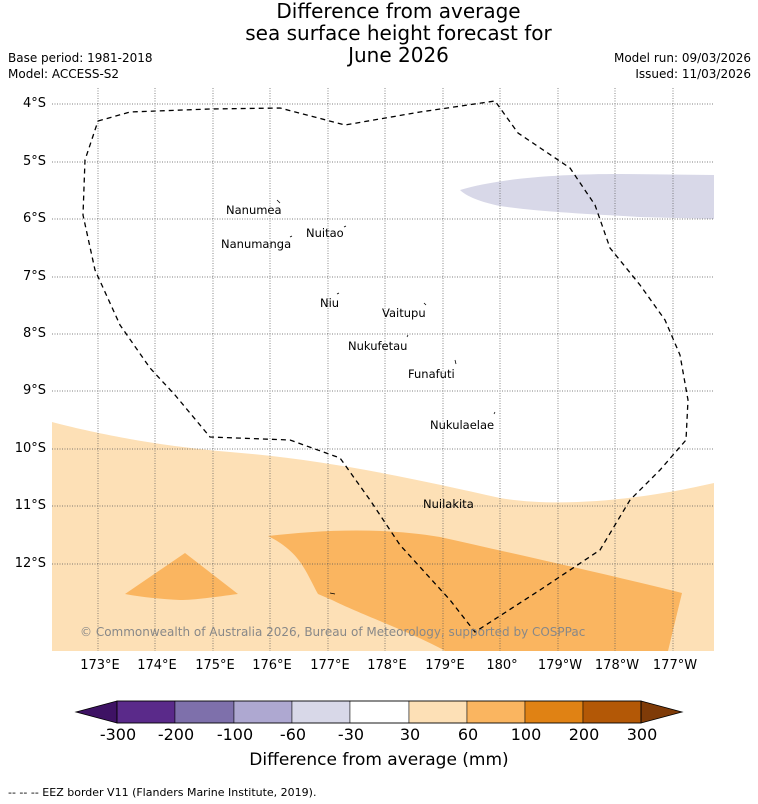  Describe the element at coordinates (379, 760) in the screenshot. I see `colorbar-title: Difference from average (mm)` at that location.